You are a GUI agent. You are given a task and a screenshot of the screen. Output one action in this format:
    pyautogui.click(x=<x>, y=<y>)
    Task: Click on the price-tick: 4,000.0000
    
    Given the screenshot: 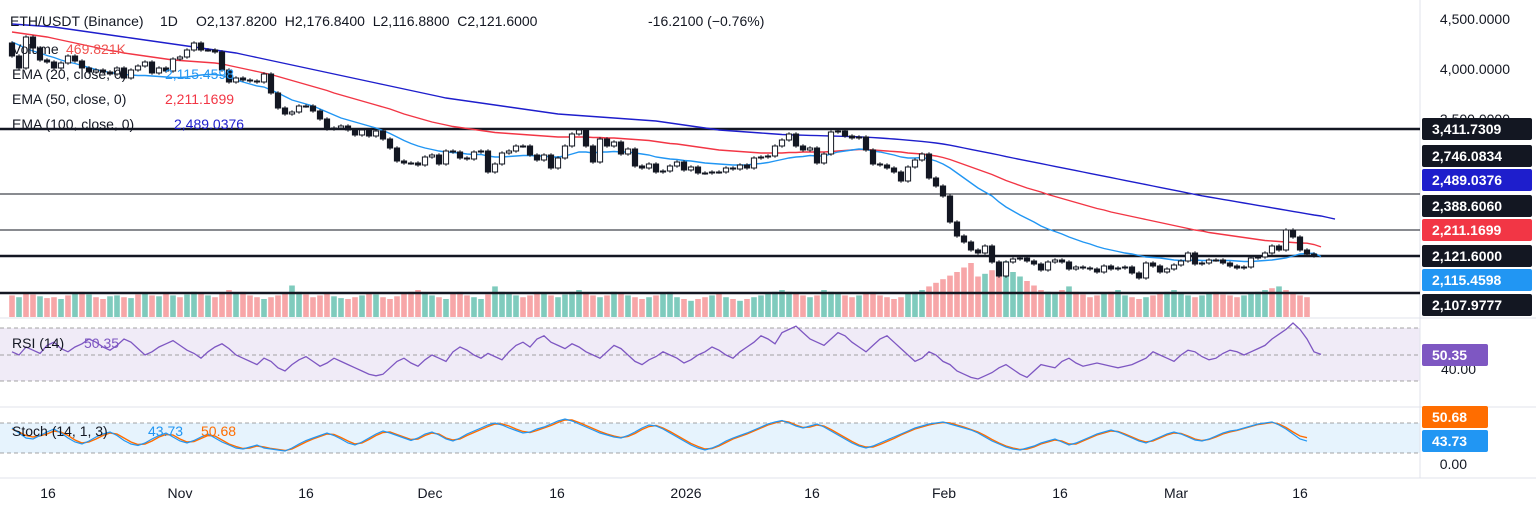 What is the action you would take?
    pyautogui.click(x=1475, y=69)
    